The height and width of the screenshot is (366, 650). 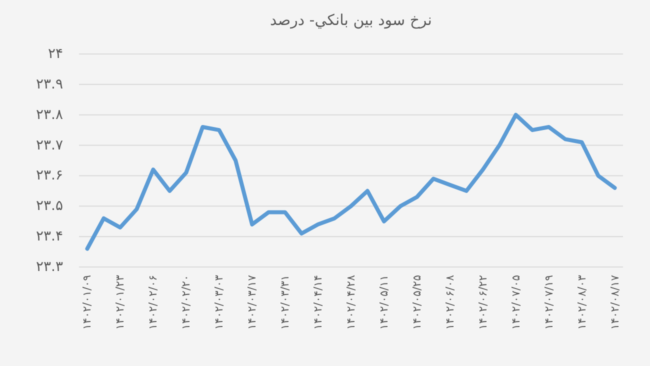 I want to click on x-tick-label: ۱۴۰۲/۰۲/۲۰, so click(x=186, y=302).